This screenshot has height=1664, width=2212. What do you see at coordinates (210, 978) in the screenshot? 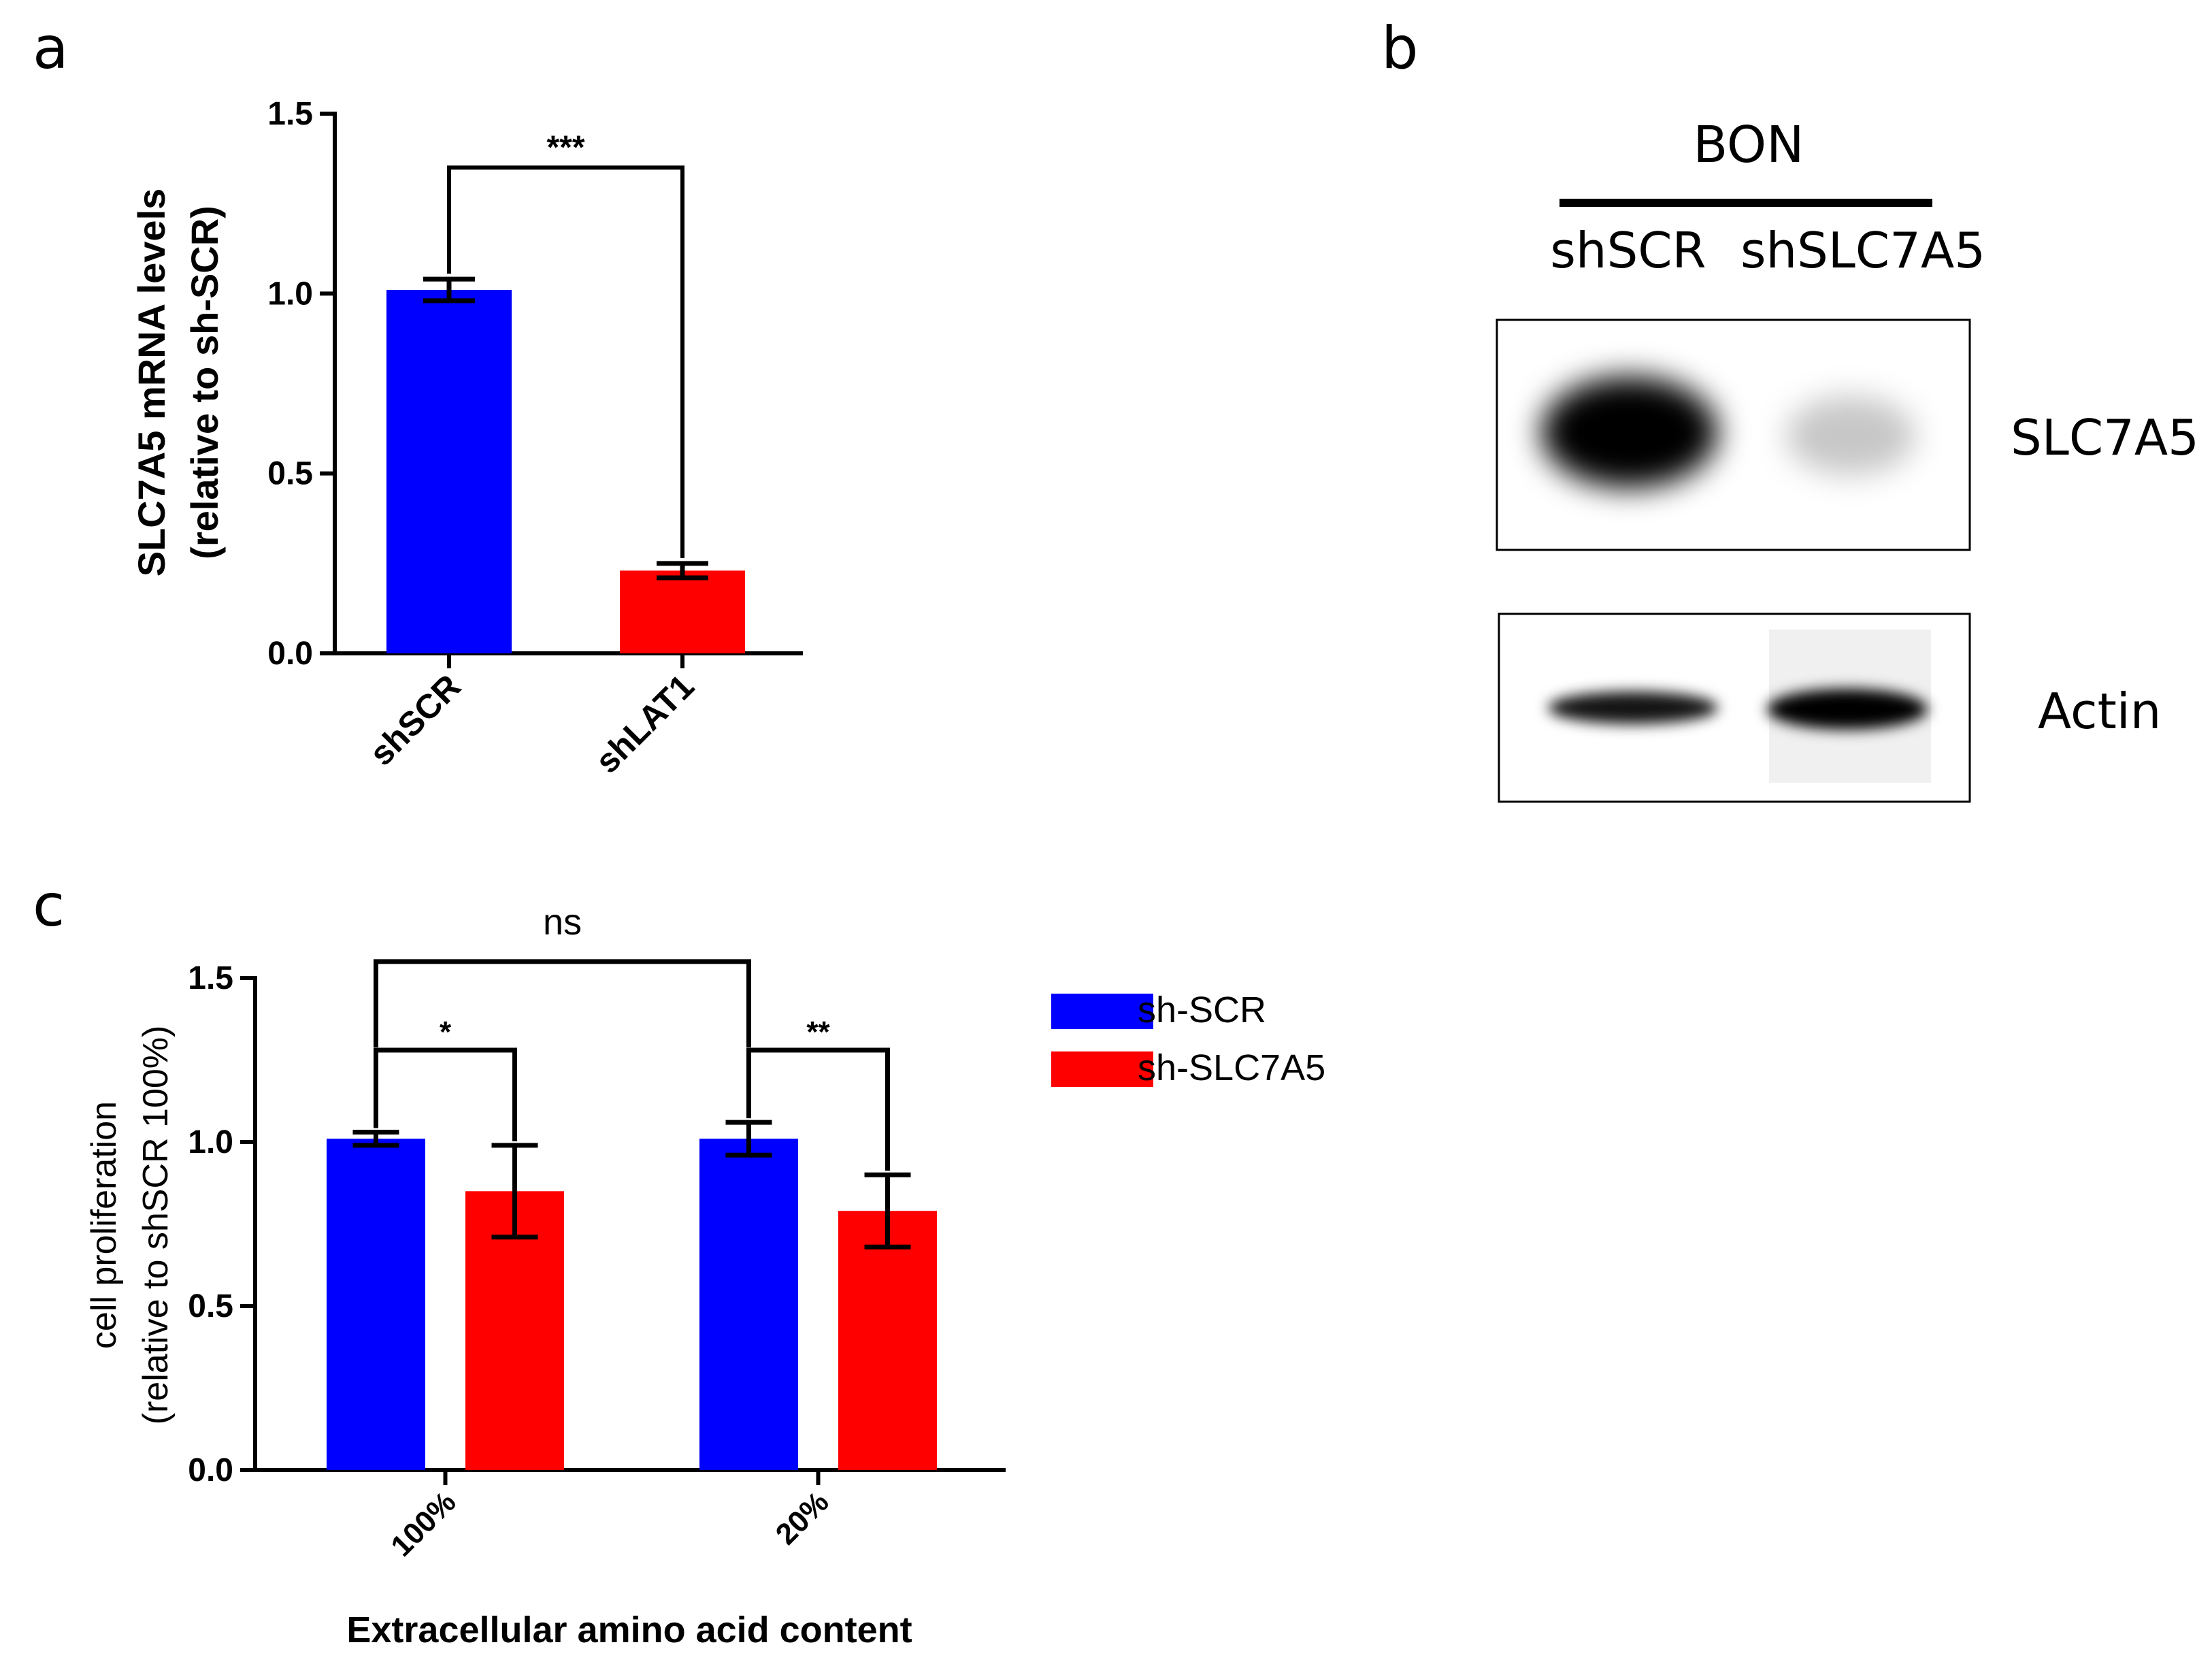
I see `panel-c-y-tick-label: 1.5` at bounding box center [210, 978].